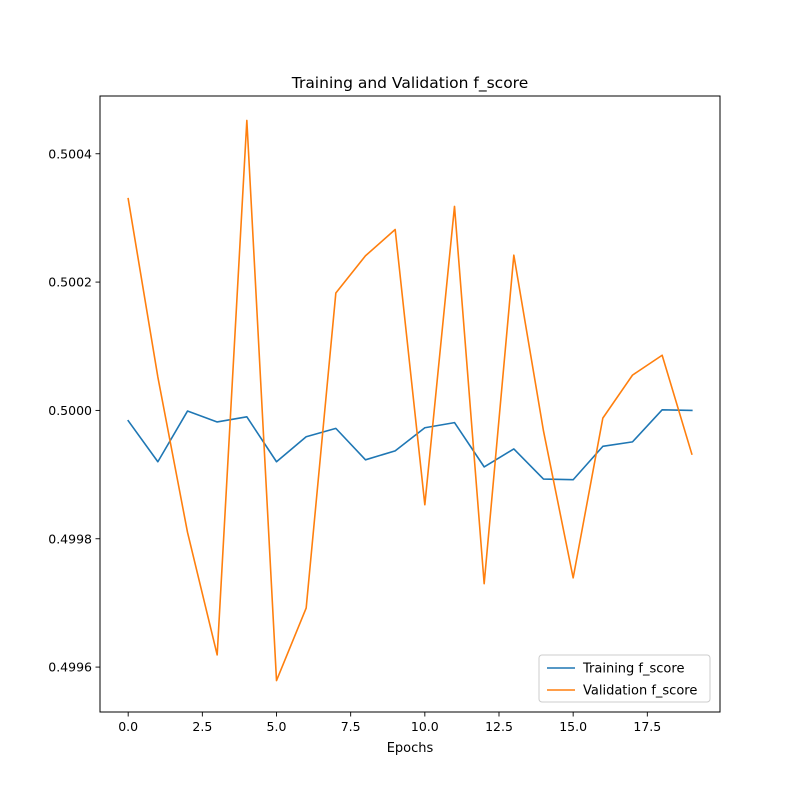 This screenshot has width=800, height=800. Describe the element at coordinates (202, 726) in the screenshot. I see `x-tick-label: 2.5` at that location.